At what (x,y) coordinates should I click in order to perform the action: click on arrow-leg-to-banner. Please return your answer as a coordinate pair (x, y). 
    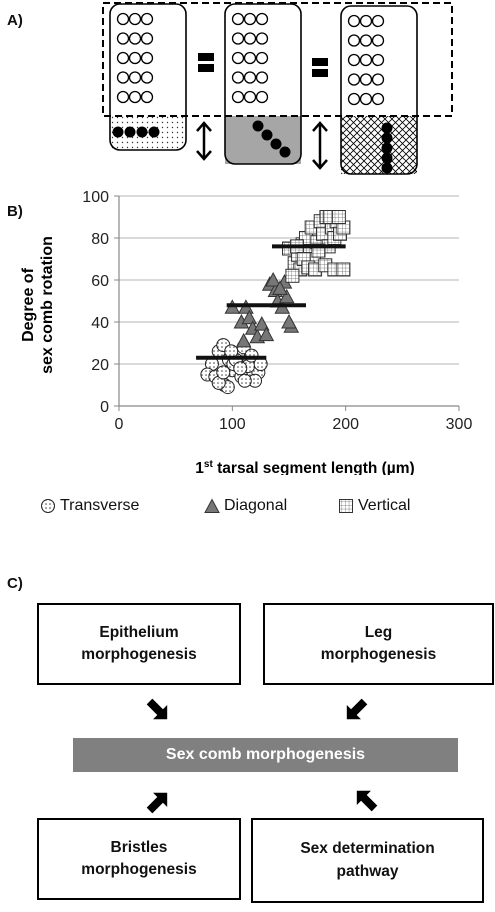
    Looking at the image, I should click on (357, 709).